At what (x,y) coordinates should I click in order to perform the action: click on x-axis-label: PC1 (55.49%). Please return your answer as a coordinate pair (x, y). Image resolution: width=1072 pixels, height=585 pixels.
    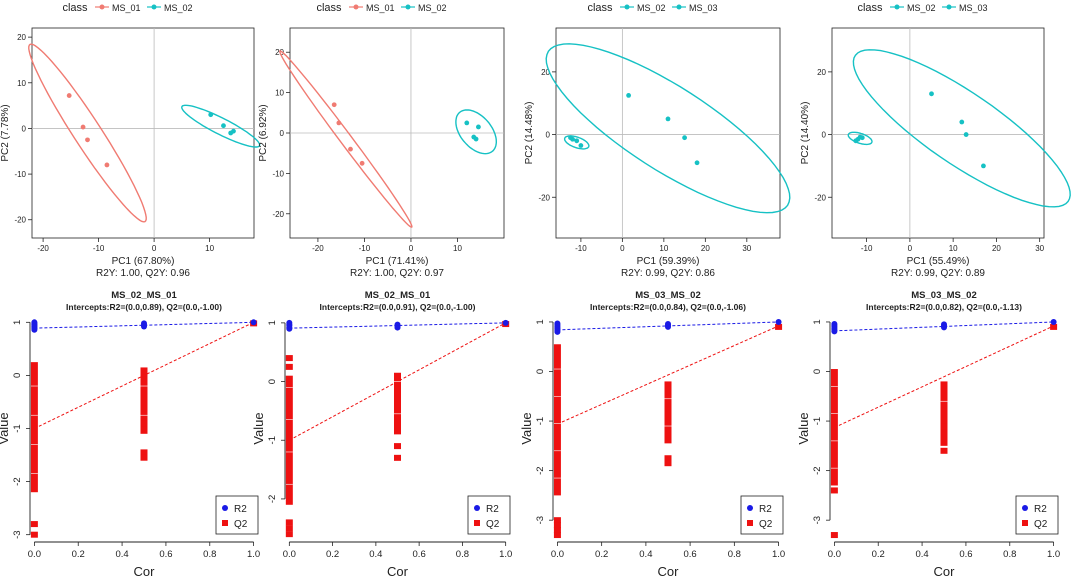
    Looking at the image, I should click on (938, 261).